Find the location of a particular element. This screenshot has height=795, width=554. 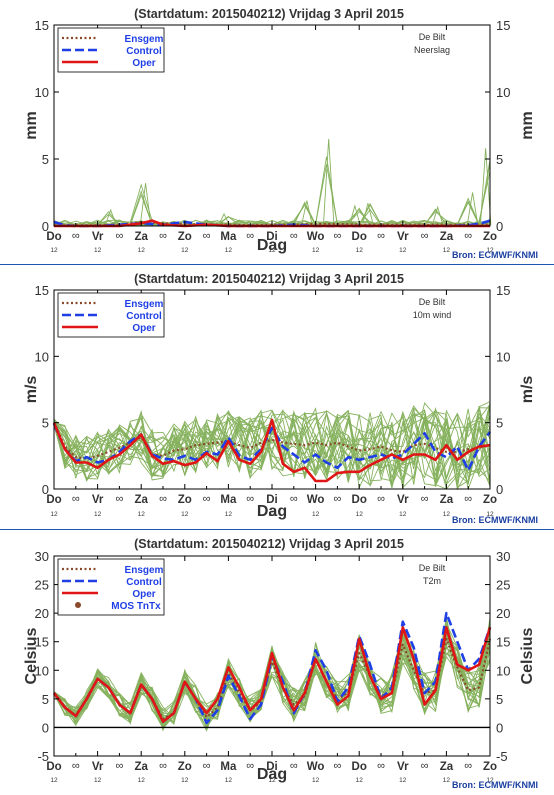

y-tick-label-left: 15 is located at coordinates (42, 290).